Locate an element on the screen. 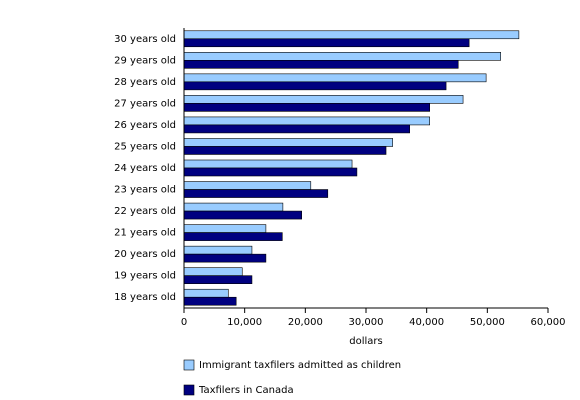 This screenshot has width=580, height=400. y-tick-label: 20 years old is located at coordinates (145, 254).